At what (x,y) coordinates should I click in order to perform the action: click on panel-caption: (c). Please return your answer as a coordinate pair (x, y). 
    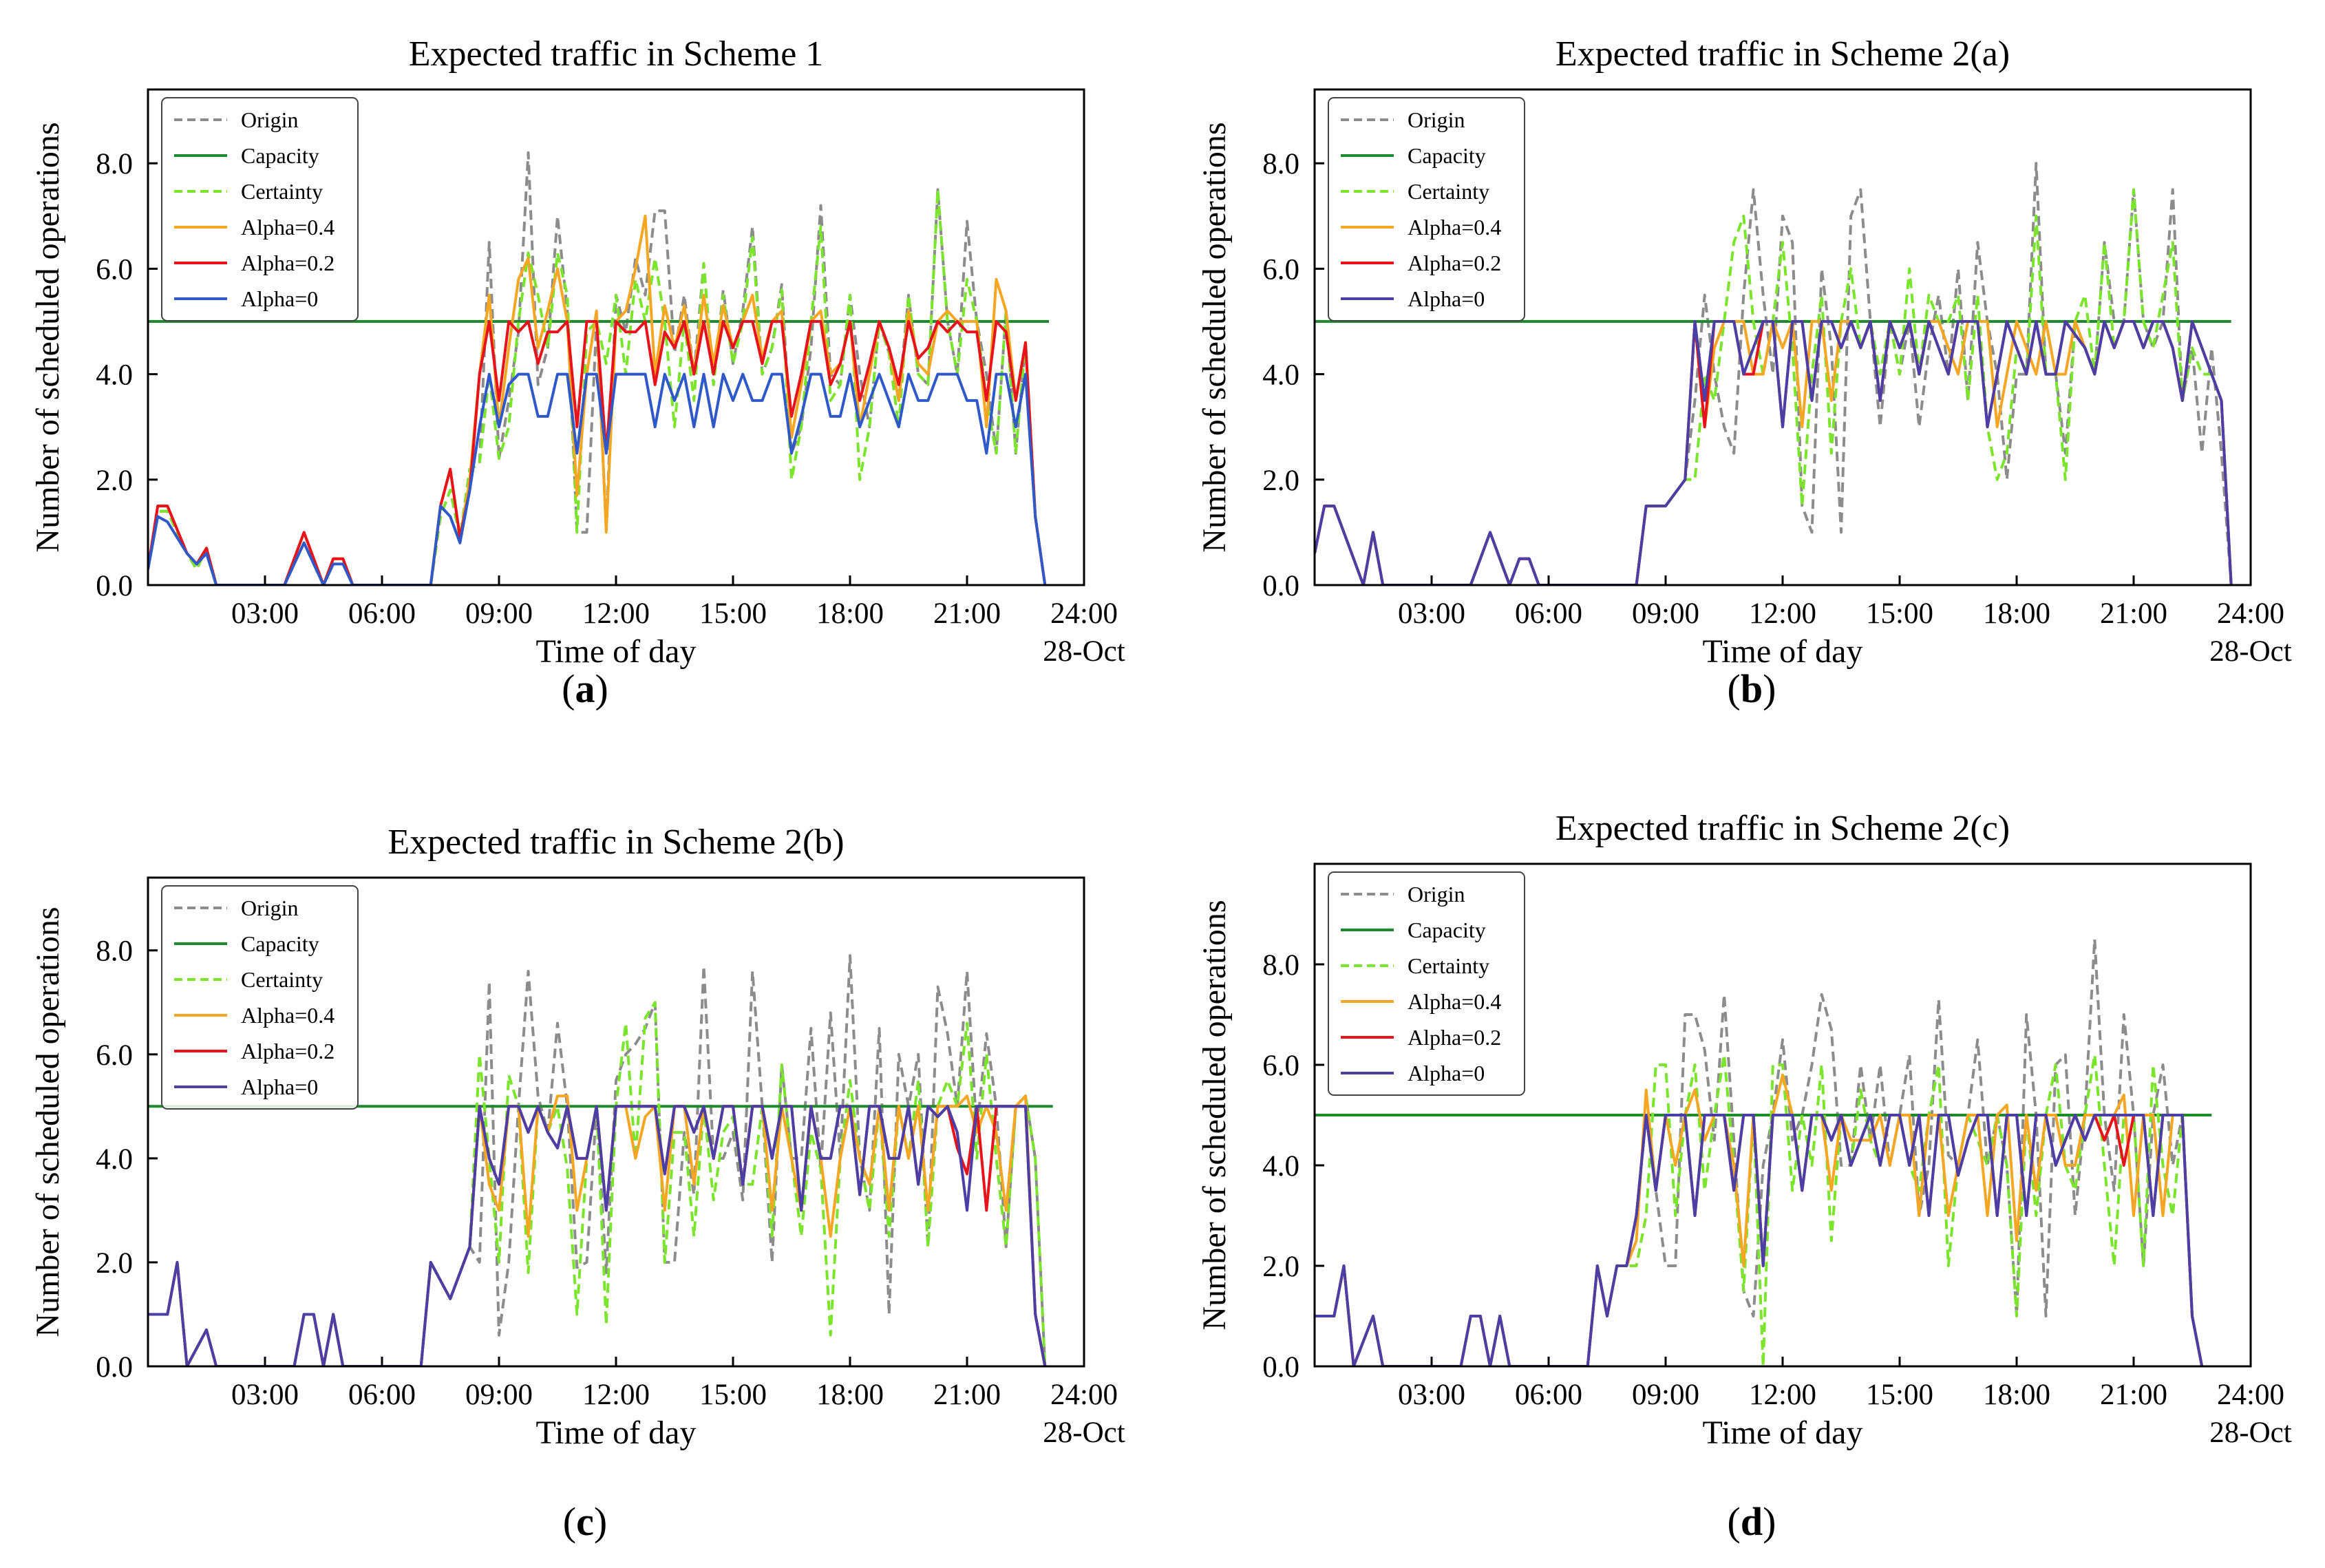
    Looking at the image, I should click on (585, 1521).